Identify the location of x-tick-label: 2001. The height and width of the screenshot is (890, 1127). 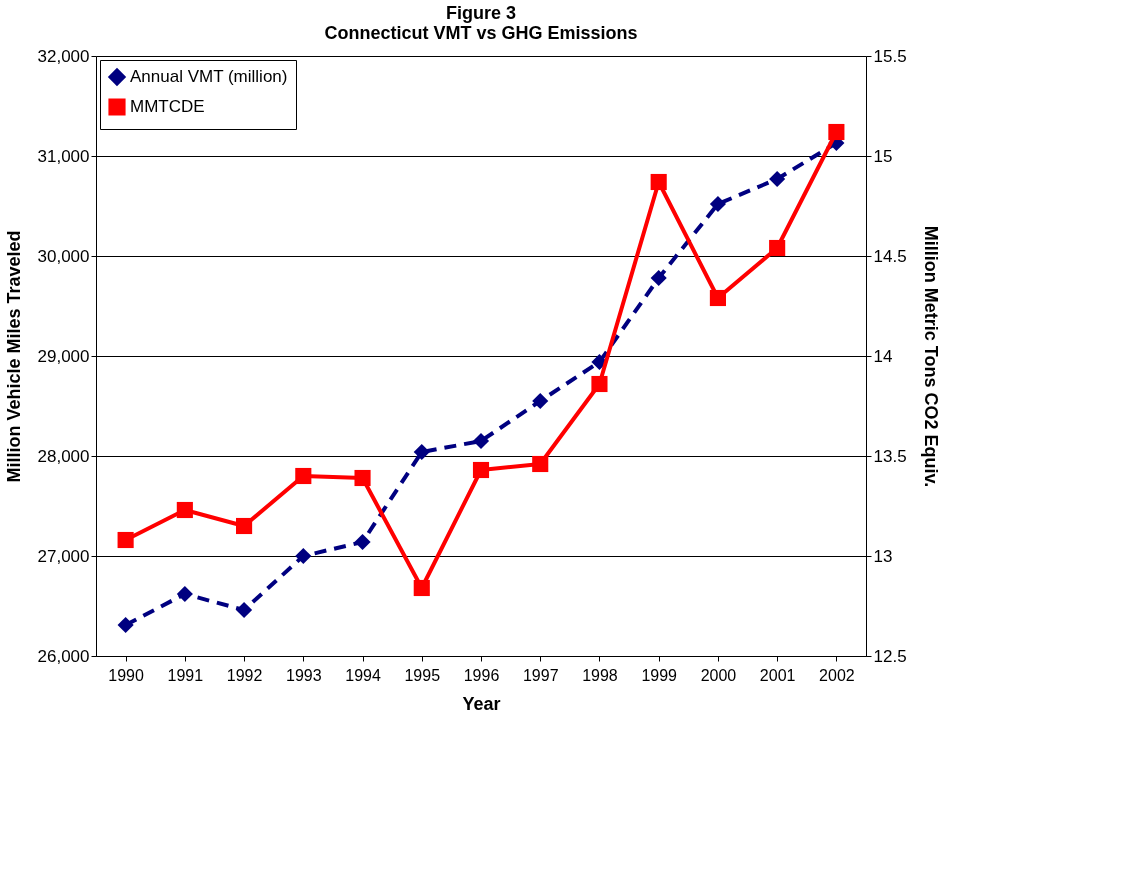
(777, 675).